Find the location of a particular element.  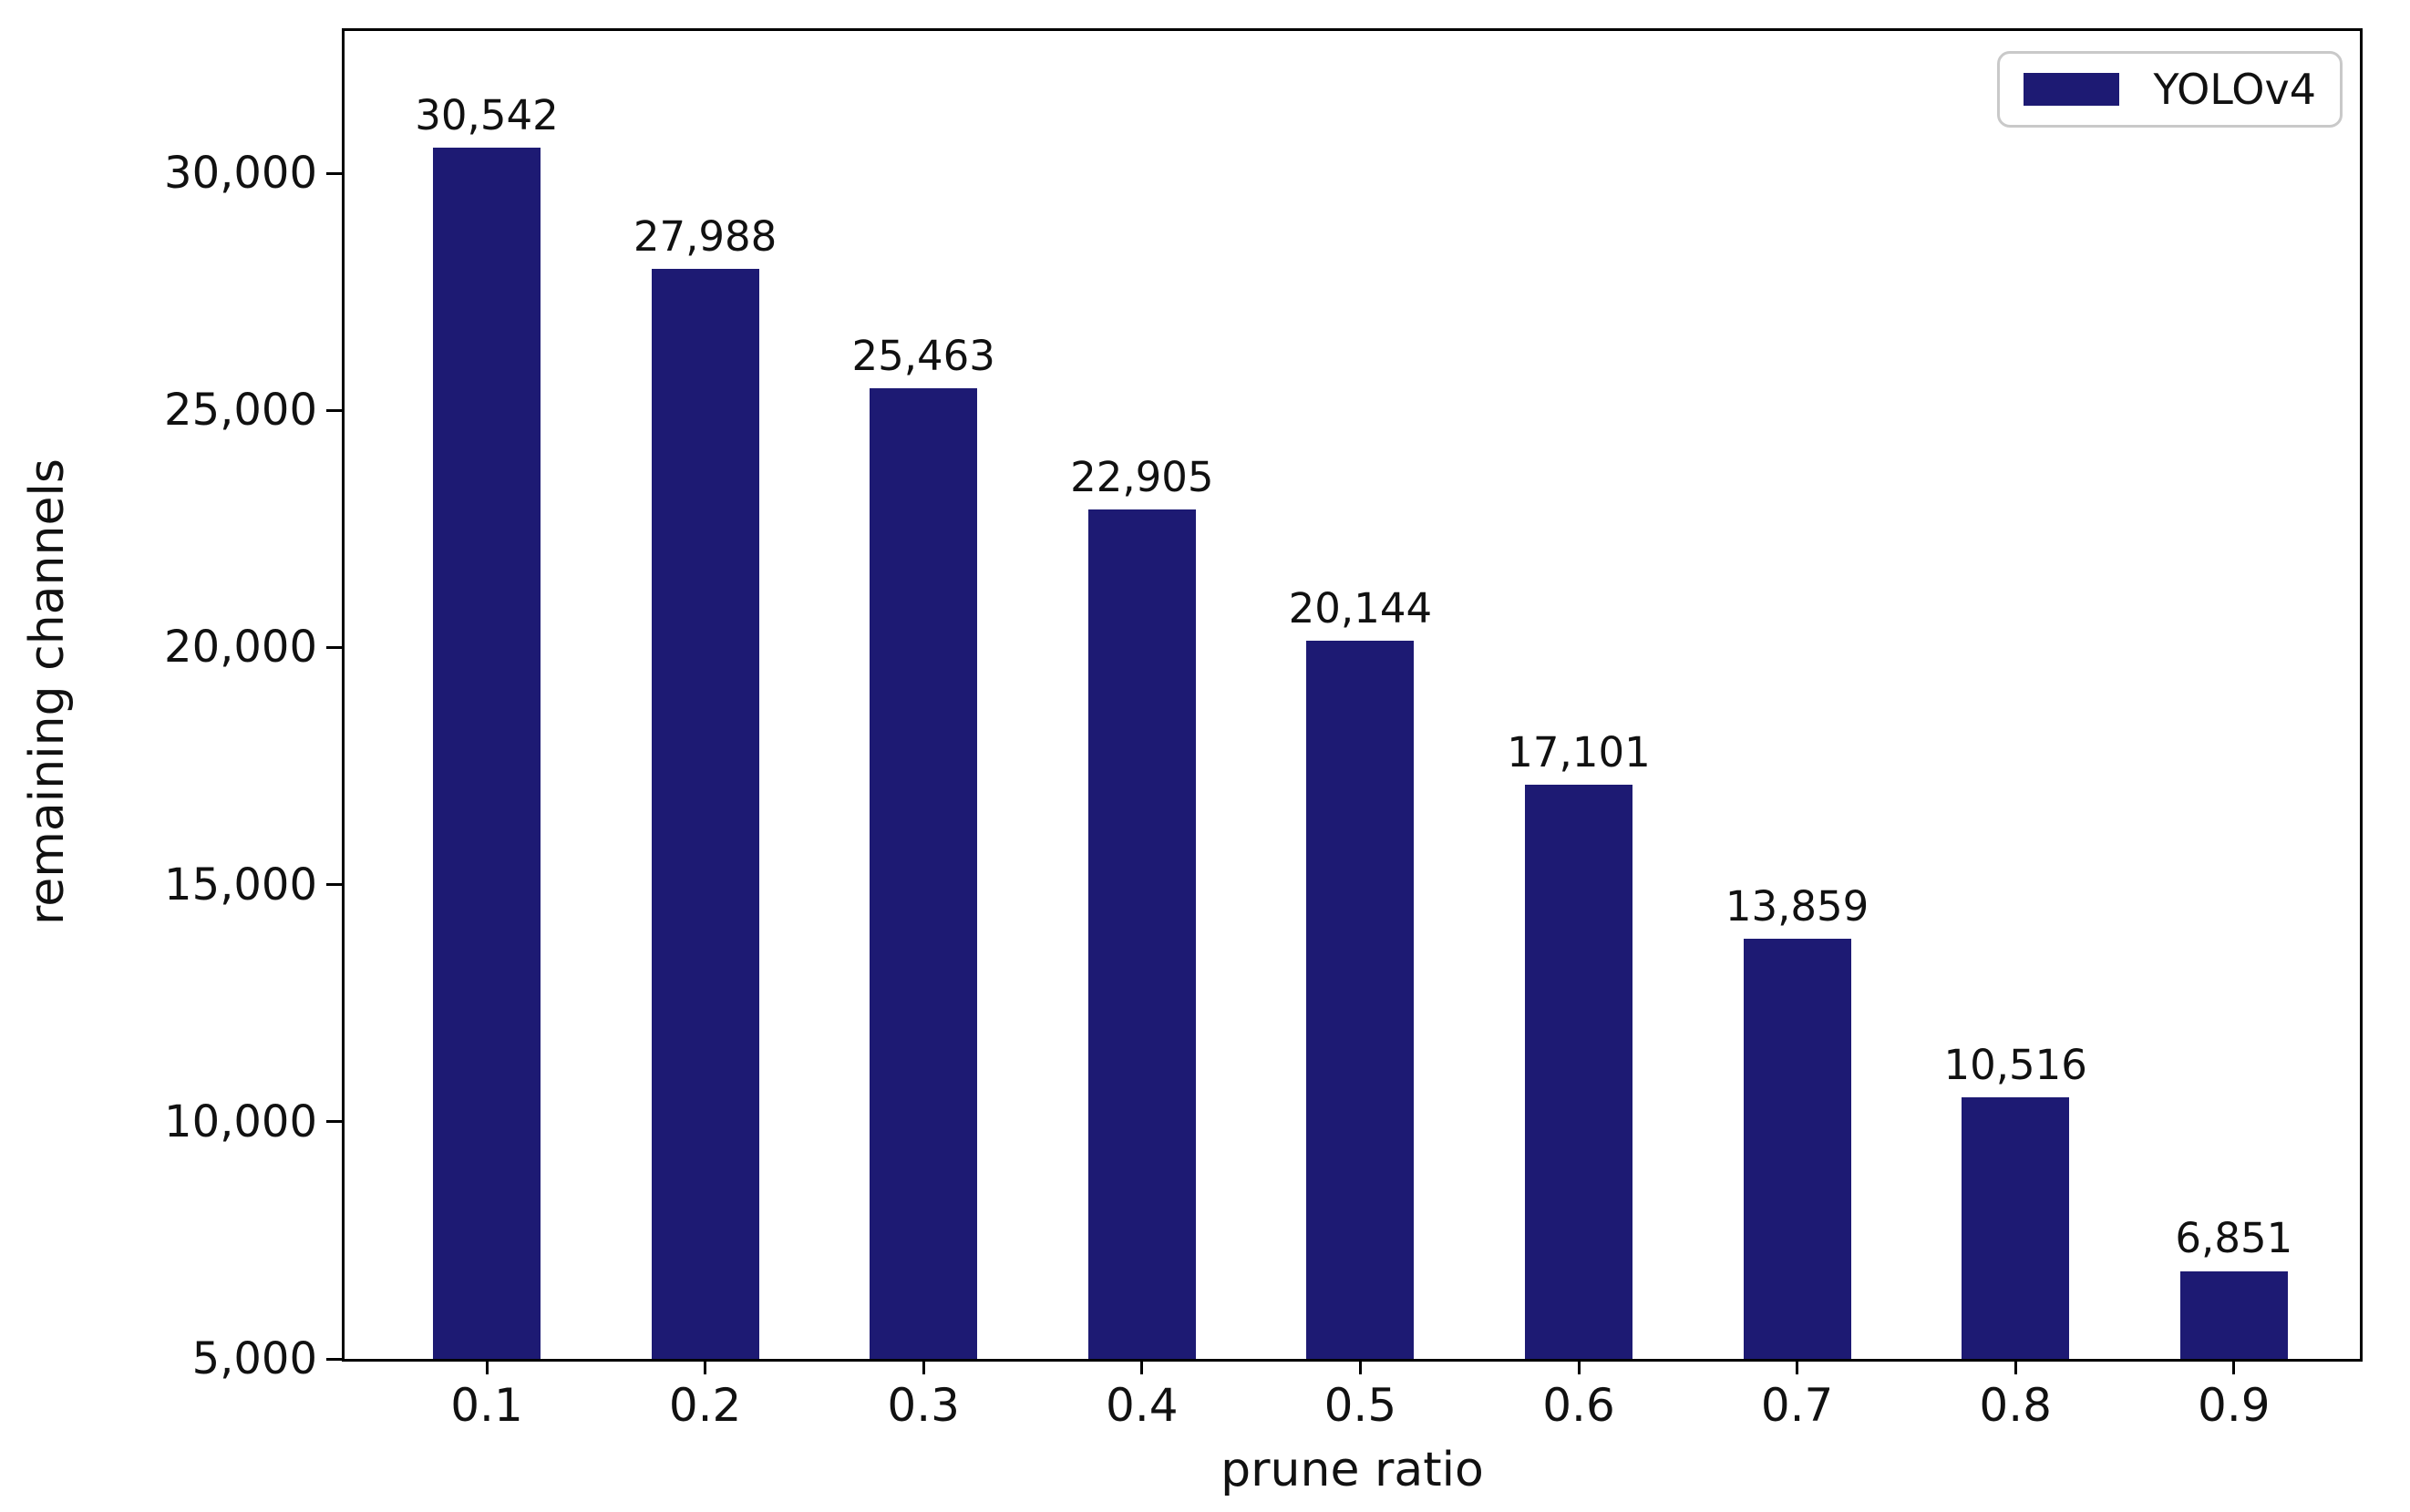

y-tick-label-10,000: 10,000 is located at coordinates (241, 1121).